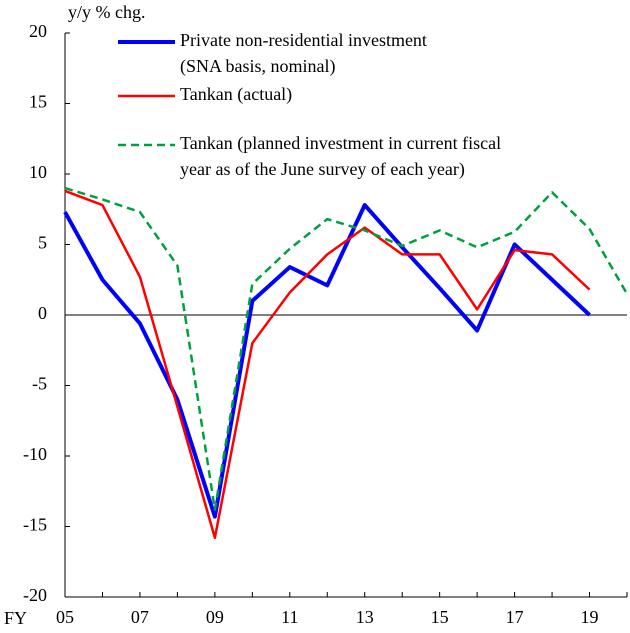  I want to click on y-tick-label: -10, so click(35, 454).